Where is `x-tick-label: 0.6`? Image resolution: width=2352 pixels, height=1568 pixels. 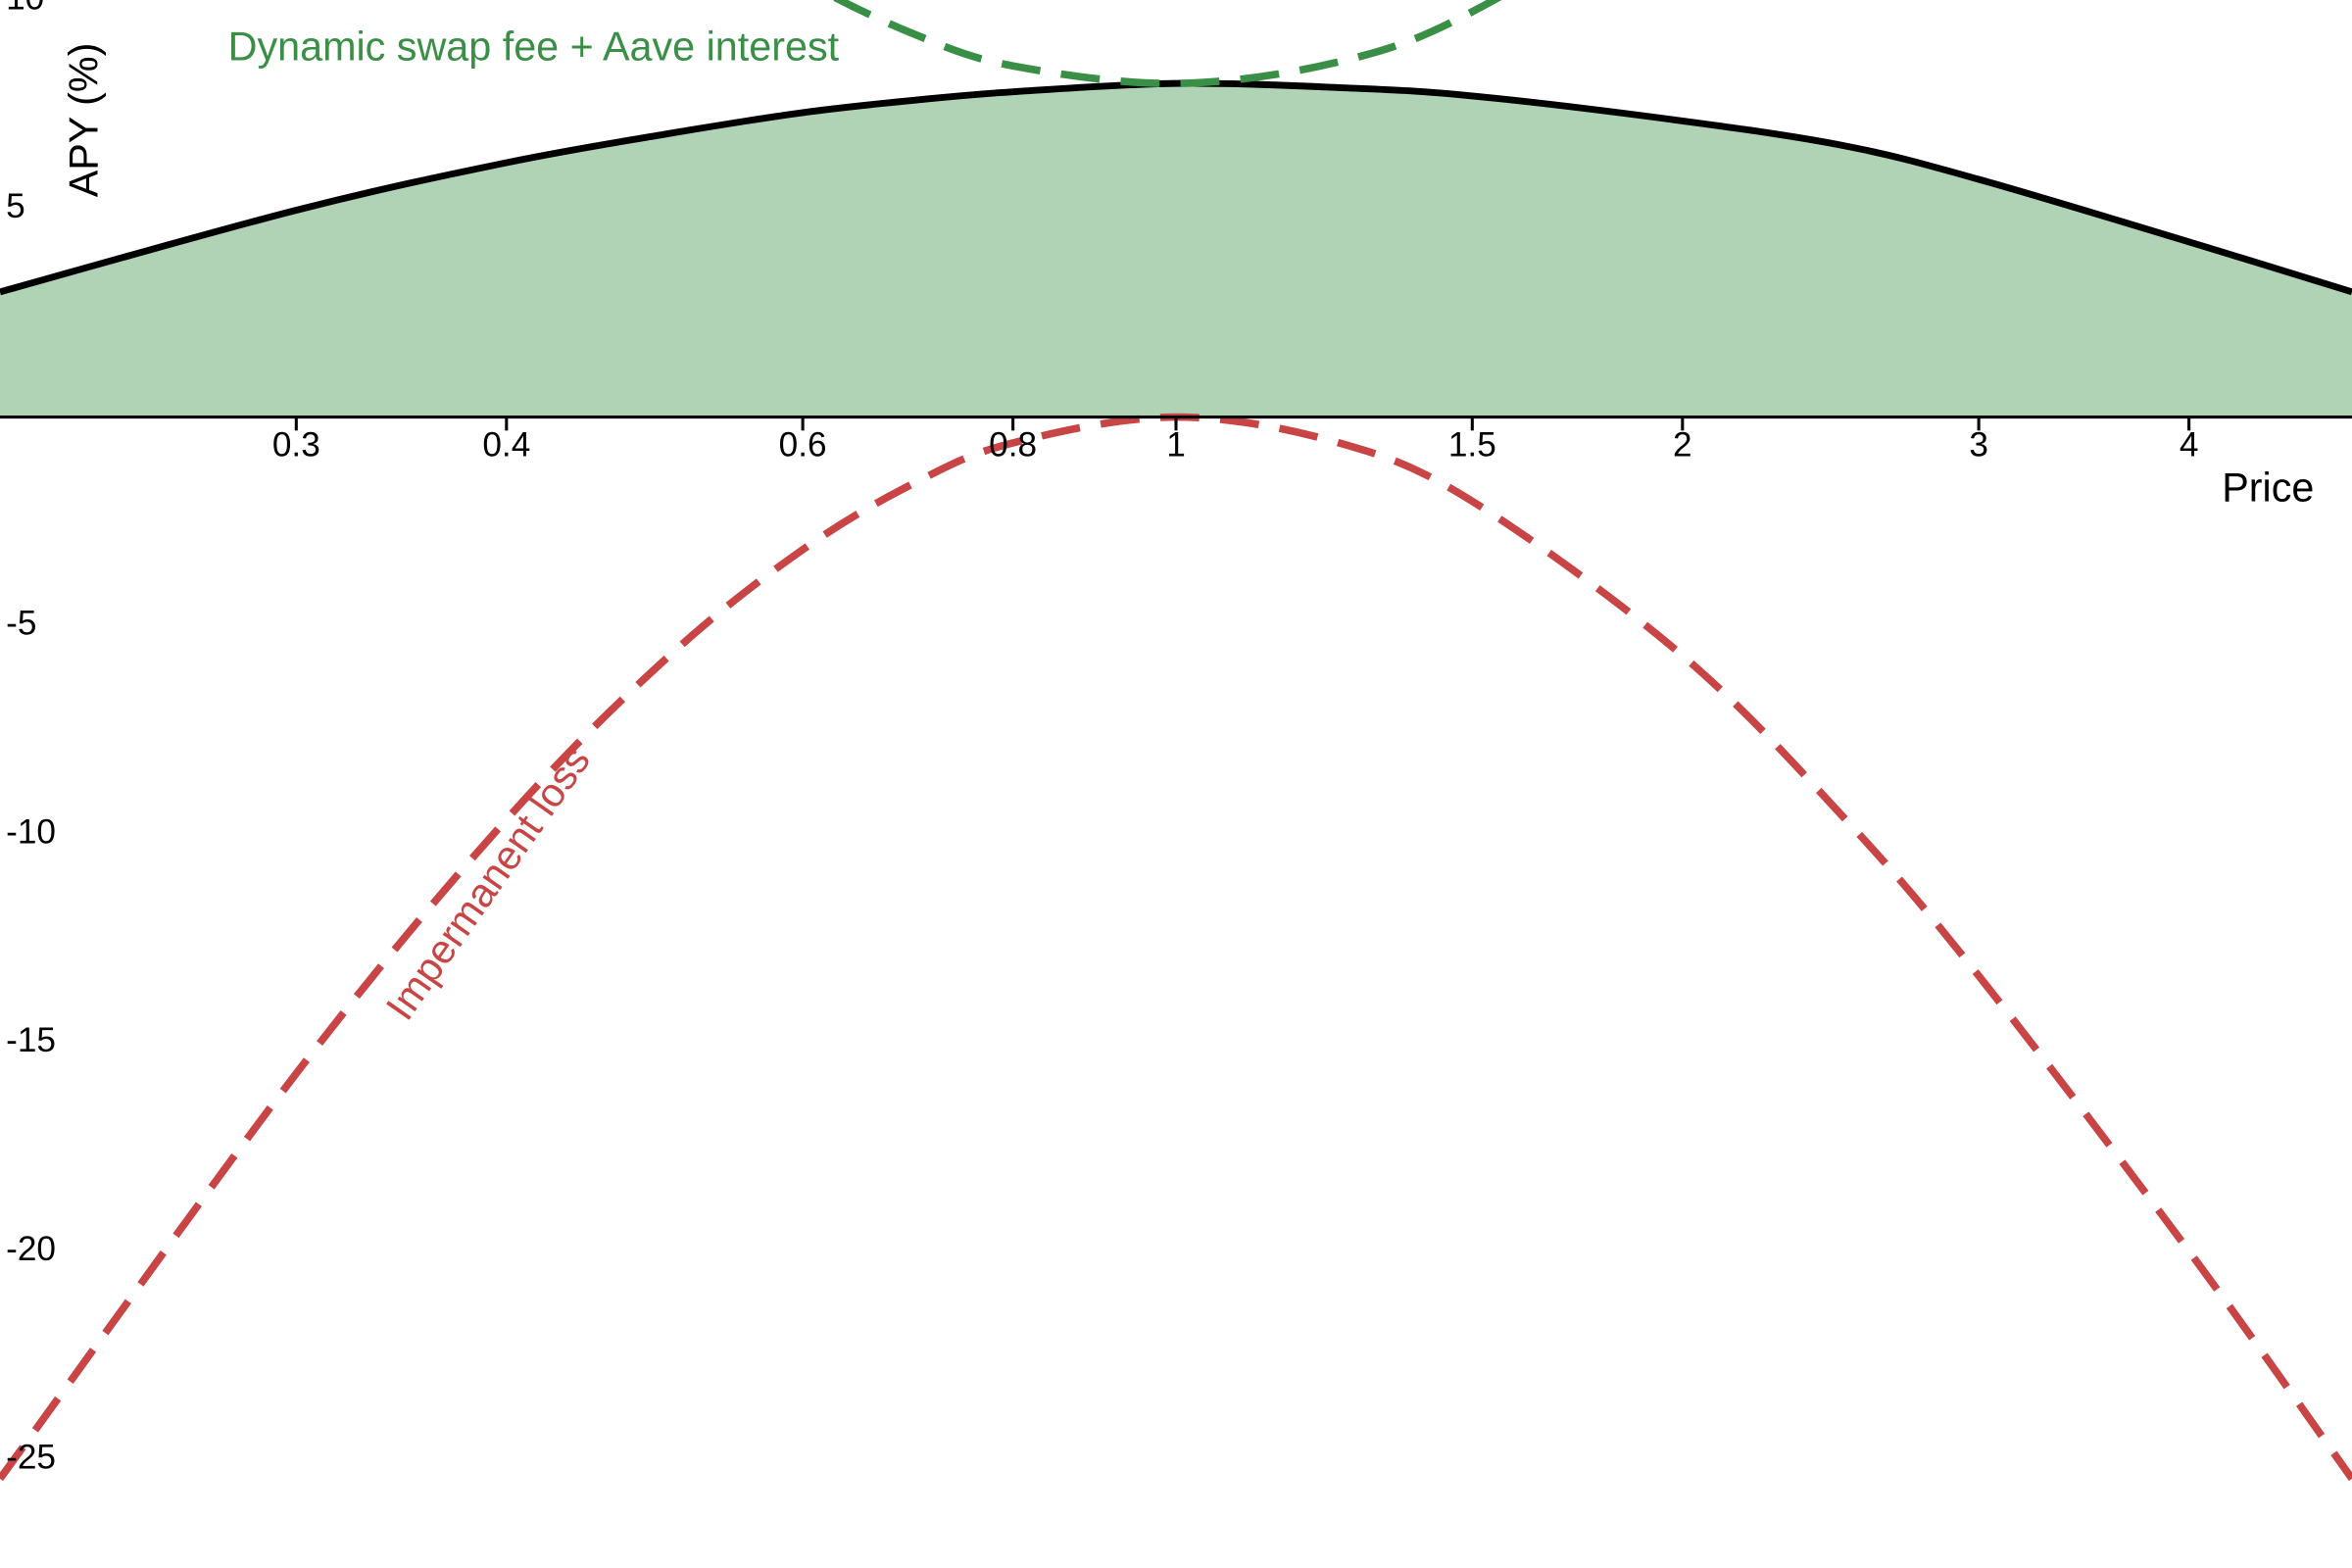
x-tick-label: 0.6 is located at coordinates (803, 444).